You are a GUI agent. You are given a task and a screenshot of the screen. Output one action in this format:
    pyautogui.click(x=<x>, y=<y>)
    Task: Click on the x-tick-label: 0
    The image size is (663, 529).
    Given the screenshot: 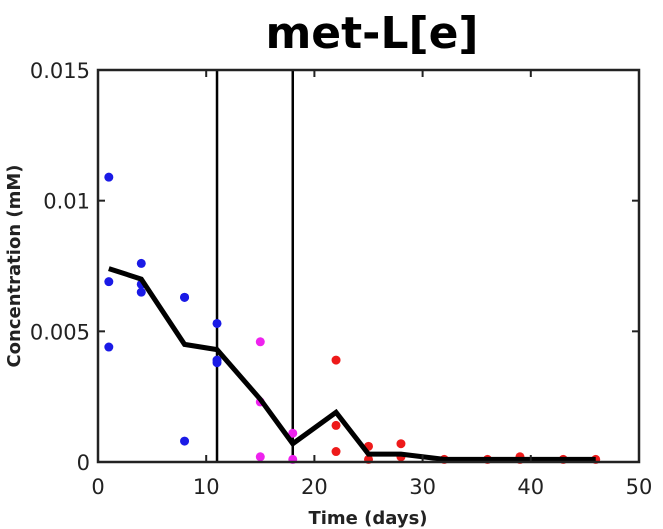 What is the action you would take?
    pyautogui.click(x=97, y=487)
    